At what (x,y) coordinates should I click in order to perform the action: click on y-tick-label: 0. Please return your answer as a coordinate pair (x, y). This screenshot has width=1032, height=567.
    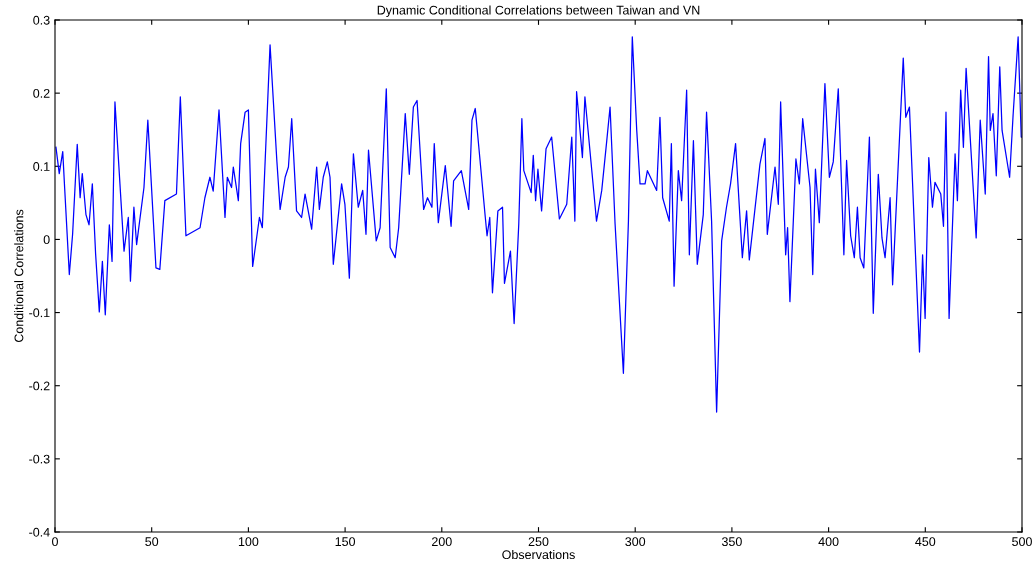
    Looking at the image, I should click on (46, 240).